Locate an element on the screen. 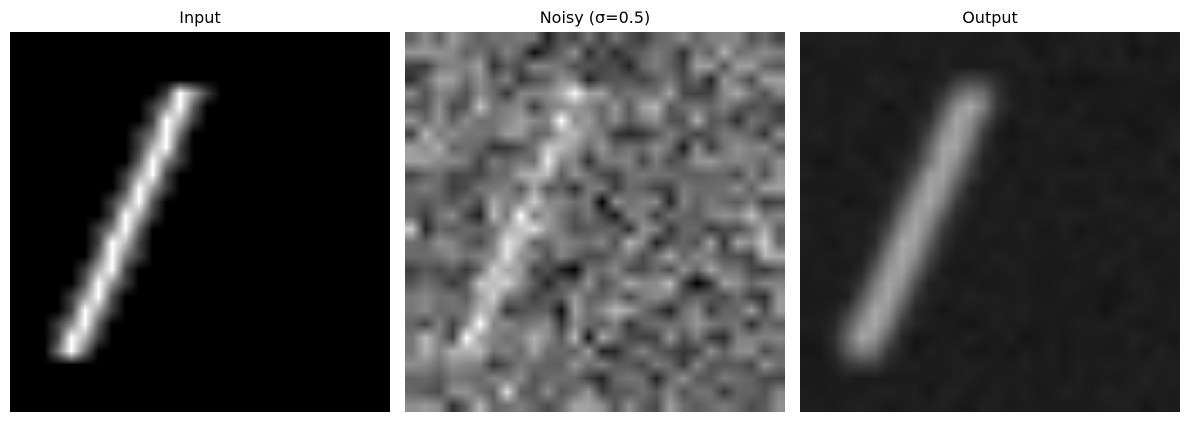 This screenshot has height=422, width=1189. input-title: Input is located at coordinates (200, 17).